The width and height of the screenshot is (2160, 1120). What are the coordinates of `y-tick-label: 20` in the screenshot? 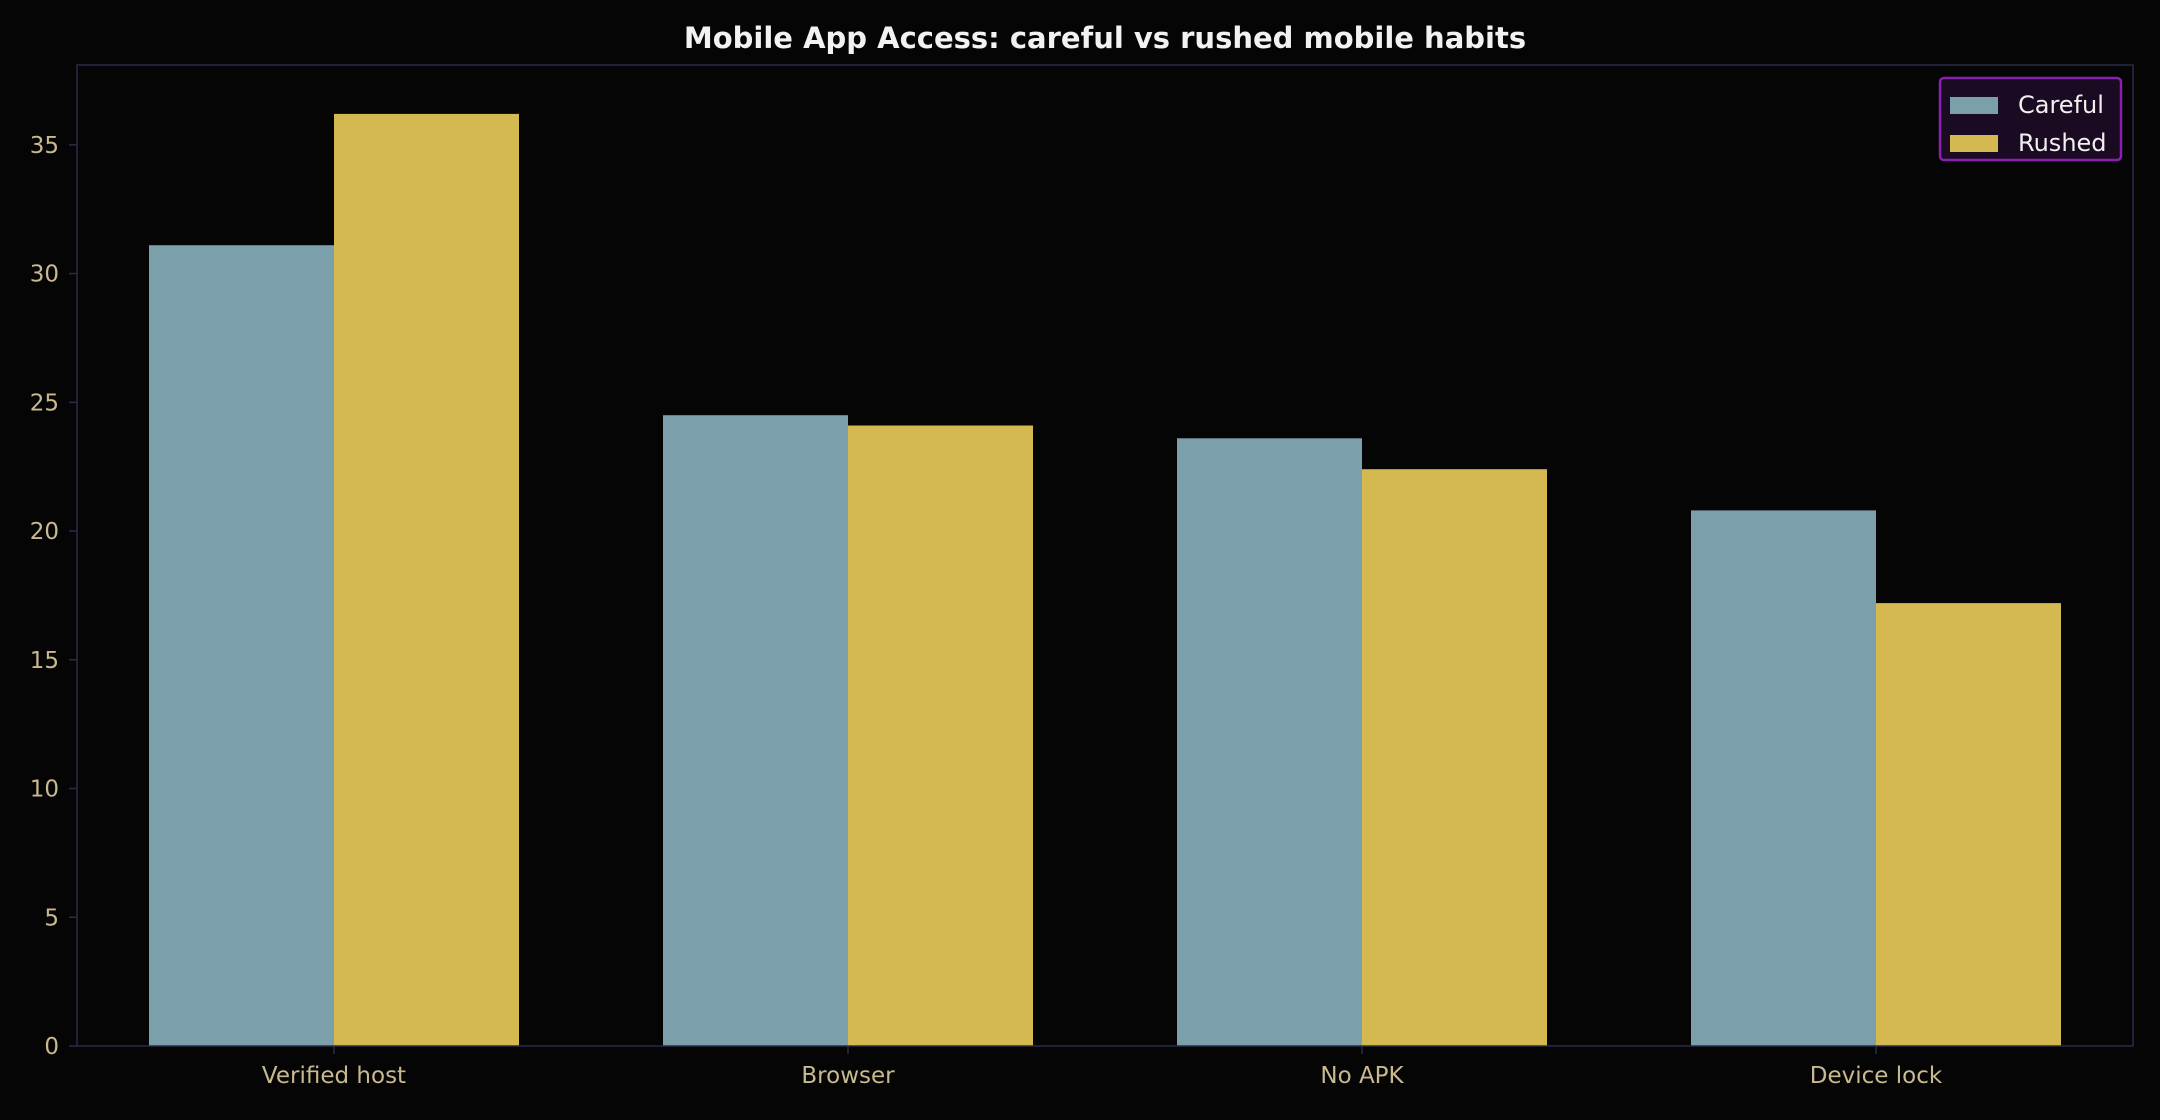 It's located at (44, 532).